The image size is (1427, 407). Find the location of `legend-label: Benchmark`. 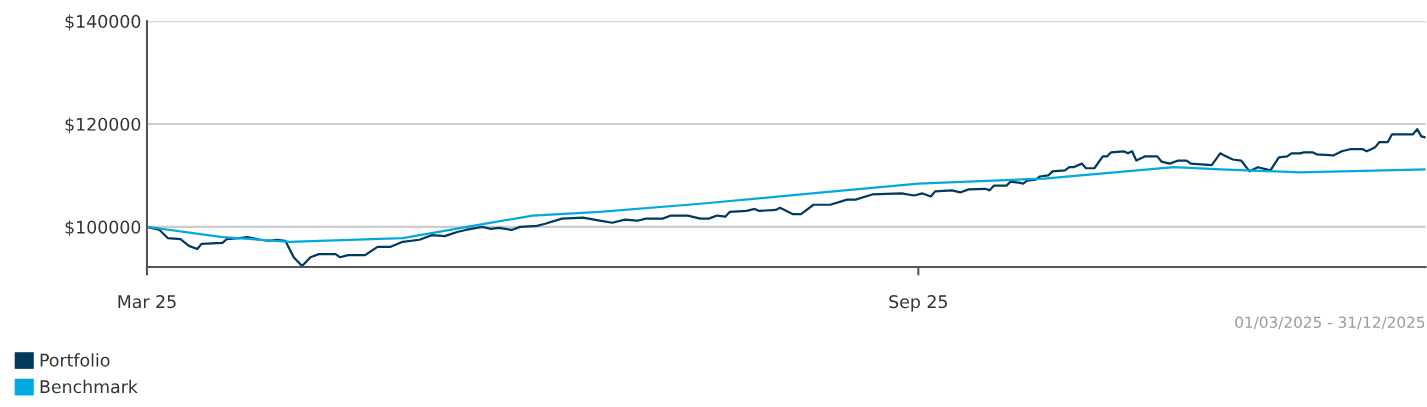

legend-label: Benchmark is located at coordinates (89, 386).